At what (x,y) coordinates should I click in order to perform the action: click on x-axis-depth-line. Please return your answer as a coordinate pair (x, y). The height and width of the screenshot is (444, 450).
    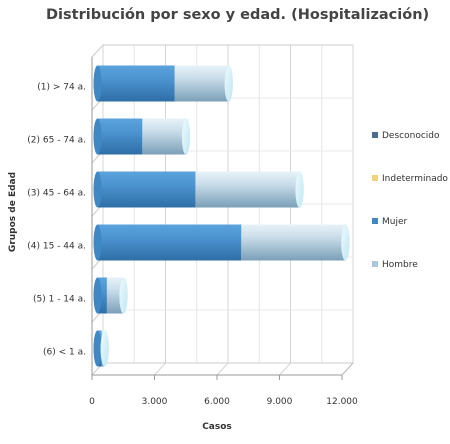
    Looking at the image, I should click on (347, 369).